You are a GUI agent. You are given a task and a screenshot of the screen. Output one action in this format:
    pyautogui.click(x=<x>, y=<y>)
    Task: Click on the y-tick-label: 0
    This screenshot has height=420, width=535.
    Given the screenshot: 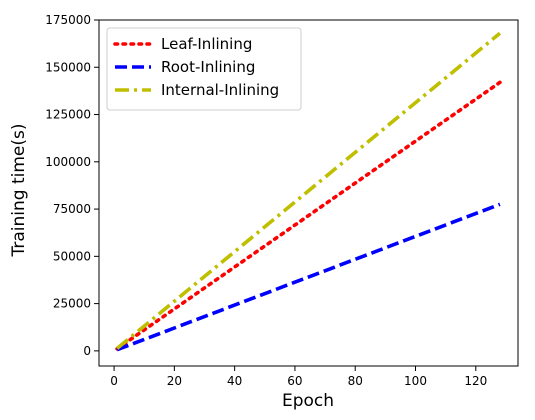 What is the action you would take?
    pyautogui.click(x=87, y=351)
    